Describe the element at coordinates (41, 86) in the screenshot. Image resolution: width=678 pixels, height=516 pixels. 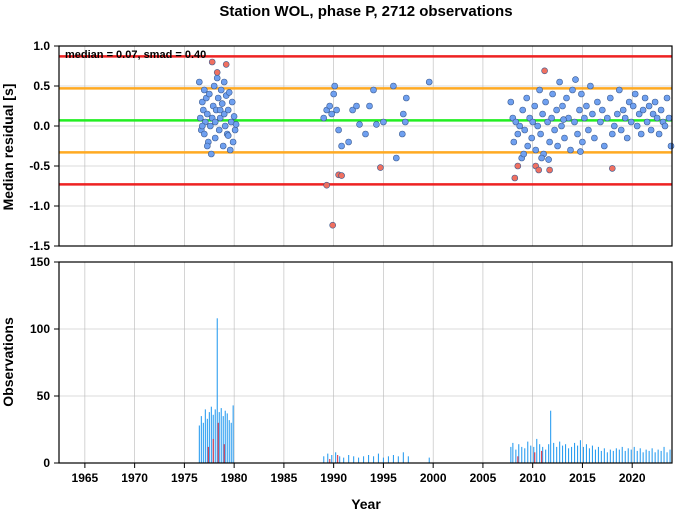
I see `residual-y-tick-label: 0.5` at that location.